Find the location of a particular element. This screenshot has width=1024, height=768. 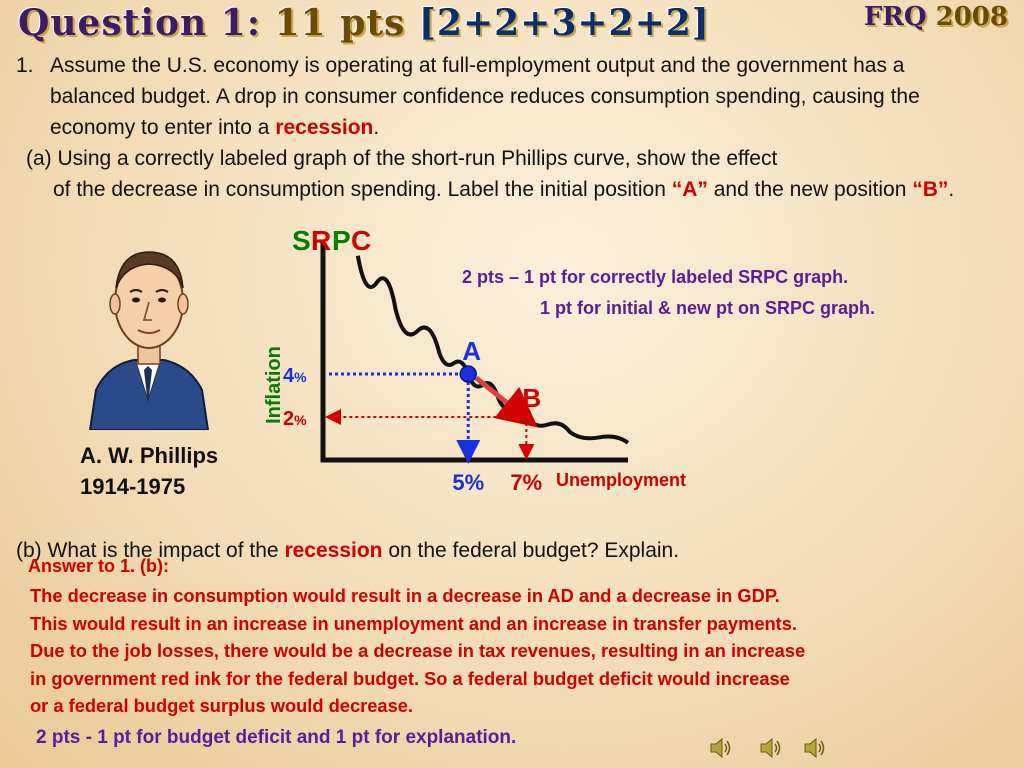

x-axis-label: Unemployment is located at coordinates (621, 480).